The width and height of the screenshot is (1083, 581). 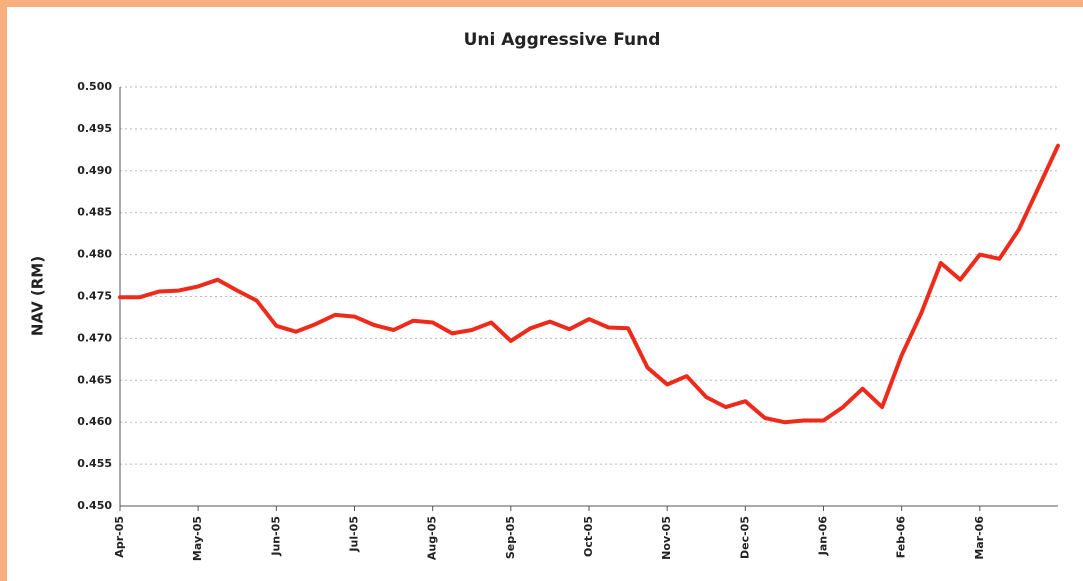 I want to click on y-tick-label: 0.470, so click(x=94, y=337).